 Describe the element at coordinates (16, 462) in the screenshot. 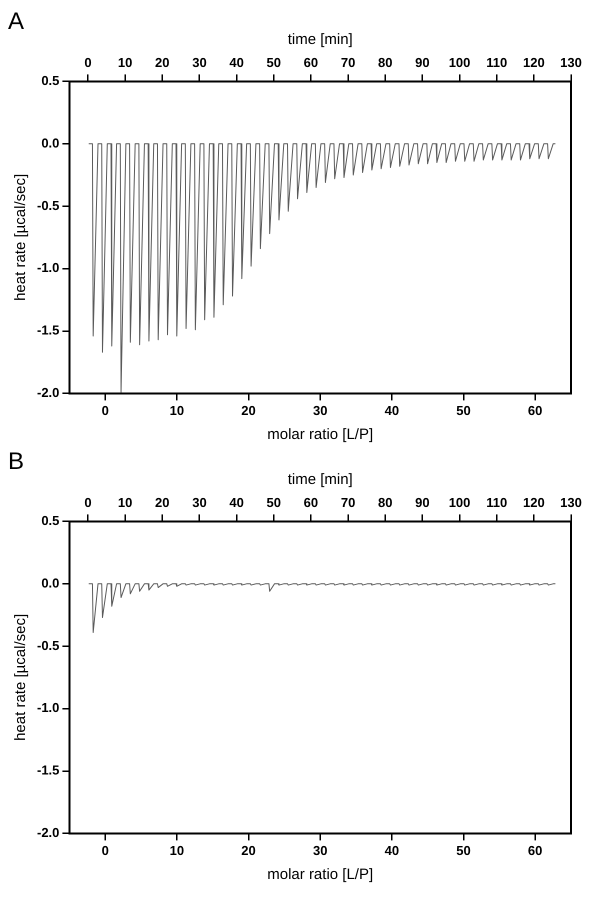

I see `chart-title: B` at that location.